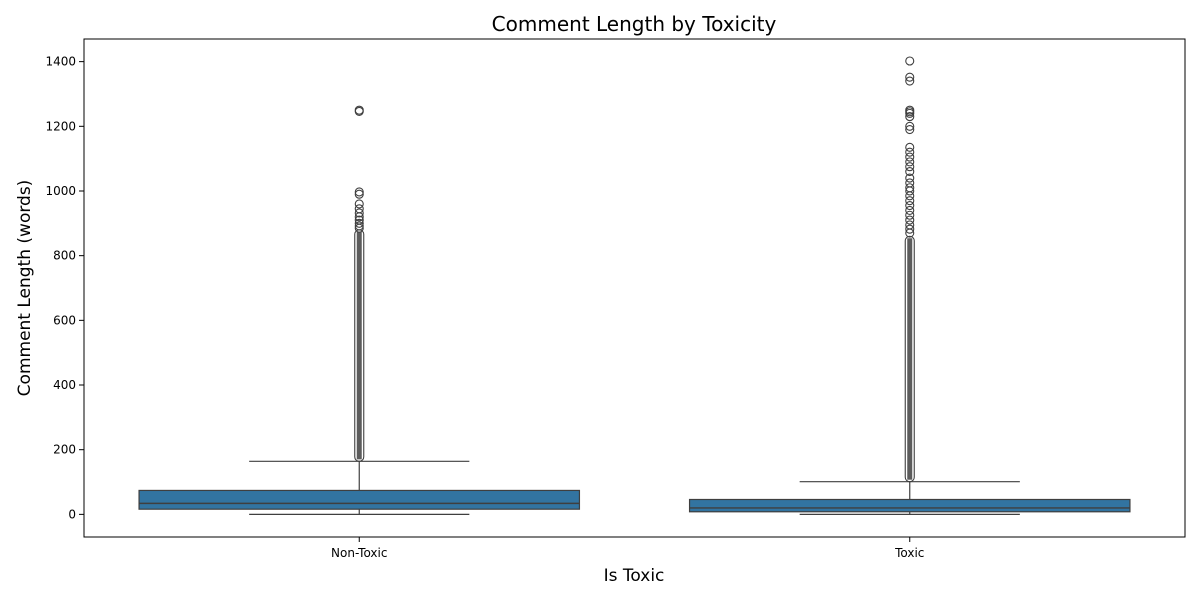 This screenshot has width=1200, height=600. What do you see at coordinates (64, 256) in the screenshot?
I see `y-tick-label: 800` at bounding box center [64, 256].